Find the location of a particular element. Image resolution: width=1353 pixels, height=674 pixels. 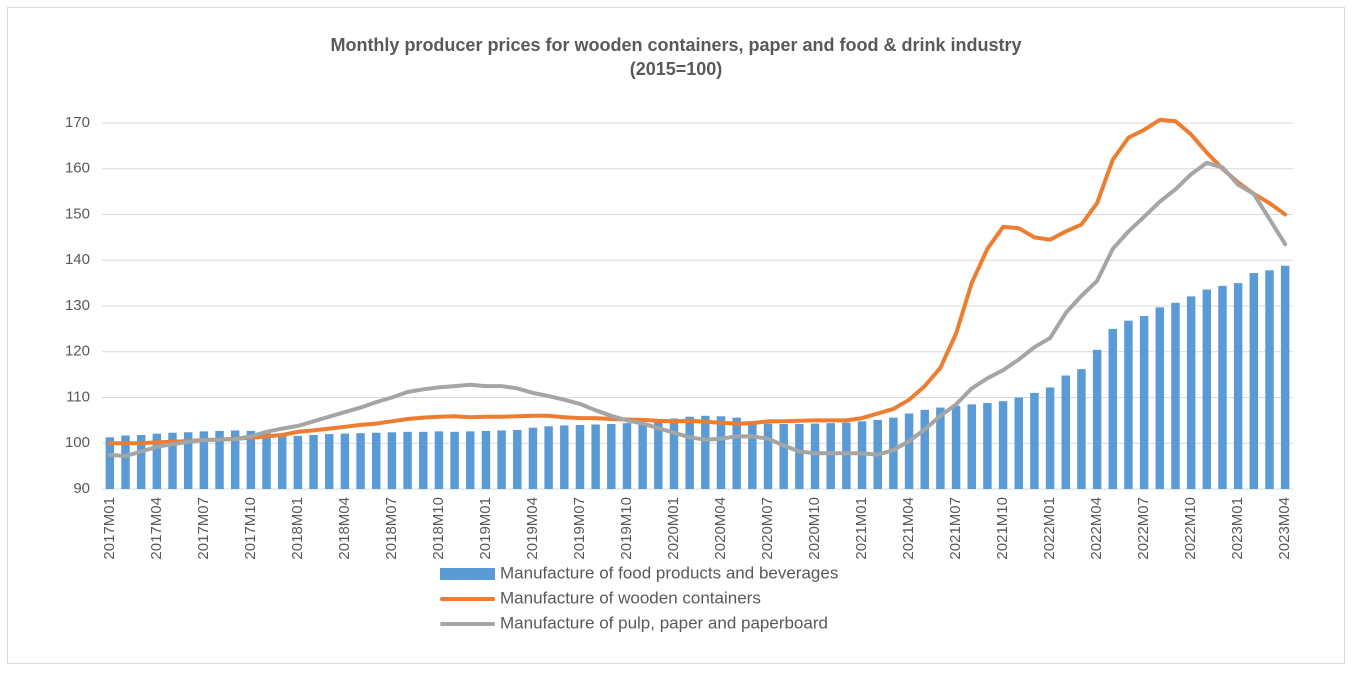

x-tick-label: 2023M01 is located at coordinates (1237, 528).